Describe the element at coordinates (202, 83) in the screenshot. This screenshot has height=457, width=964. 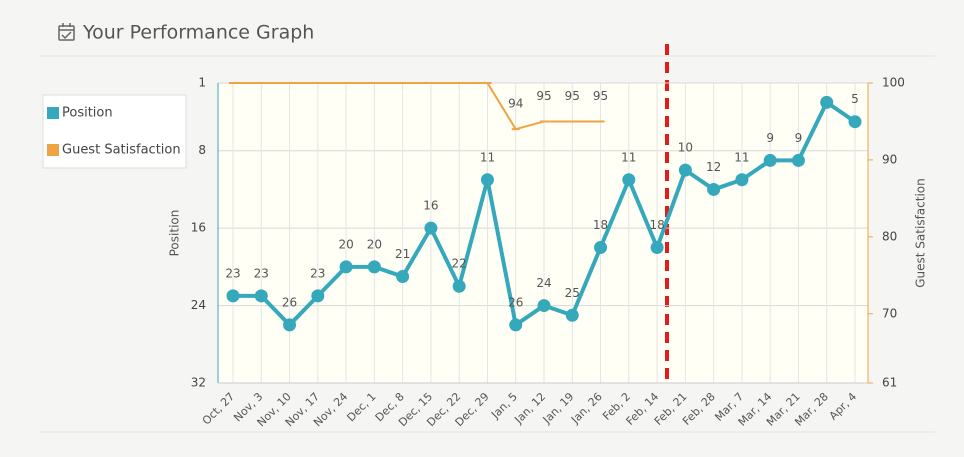
I see `y-tick-label: 1` at that location.